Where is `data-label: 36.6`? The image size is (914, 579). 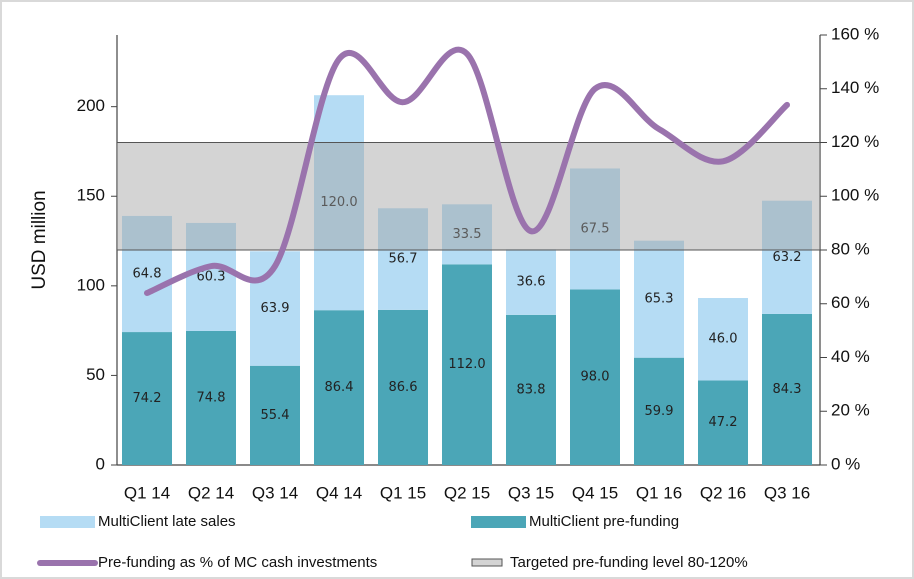
data-label: 36.6 is located at coordinates (531, 282).